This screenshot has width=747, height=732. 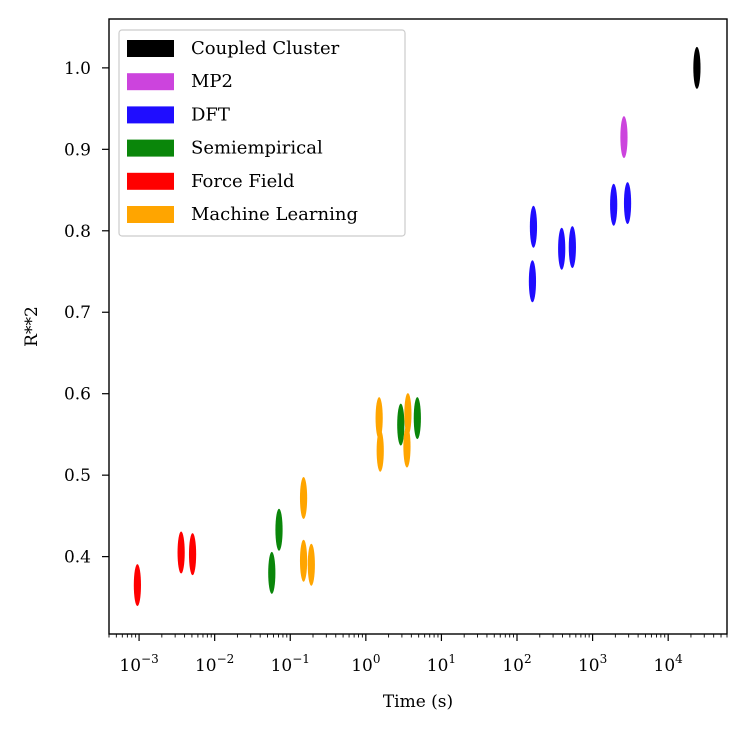 I want to click on y-tick-label-2: 0.6, so click(x=77, y=395).